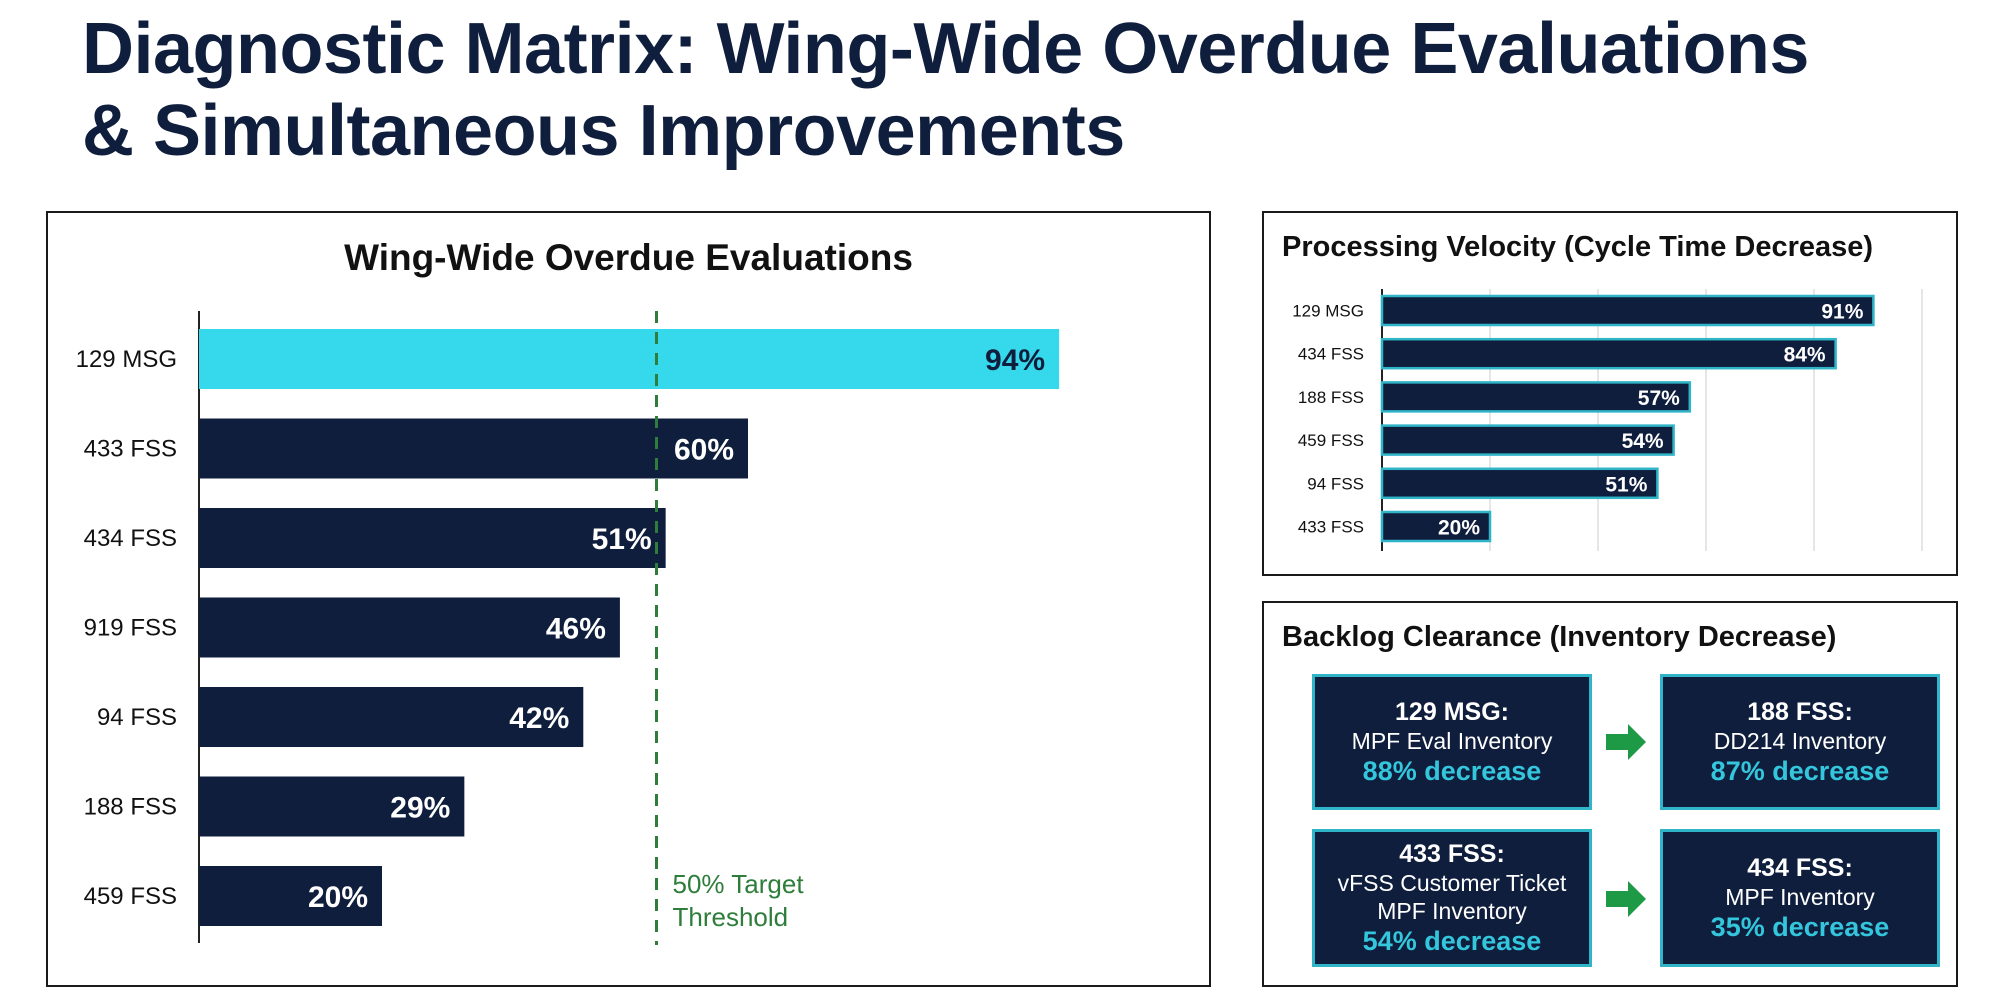 This screenshot has width=2000, height=1003. I want to click on backlog-clearance-title: Backlog Clearance (Inventory Decrease), so click(1559, 637).